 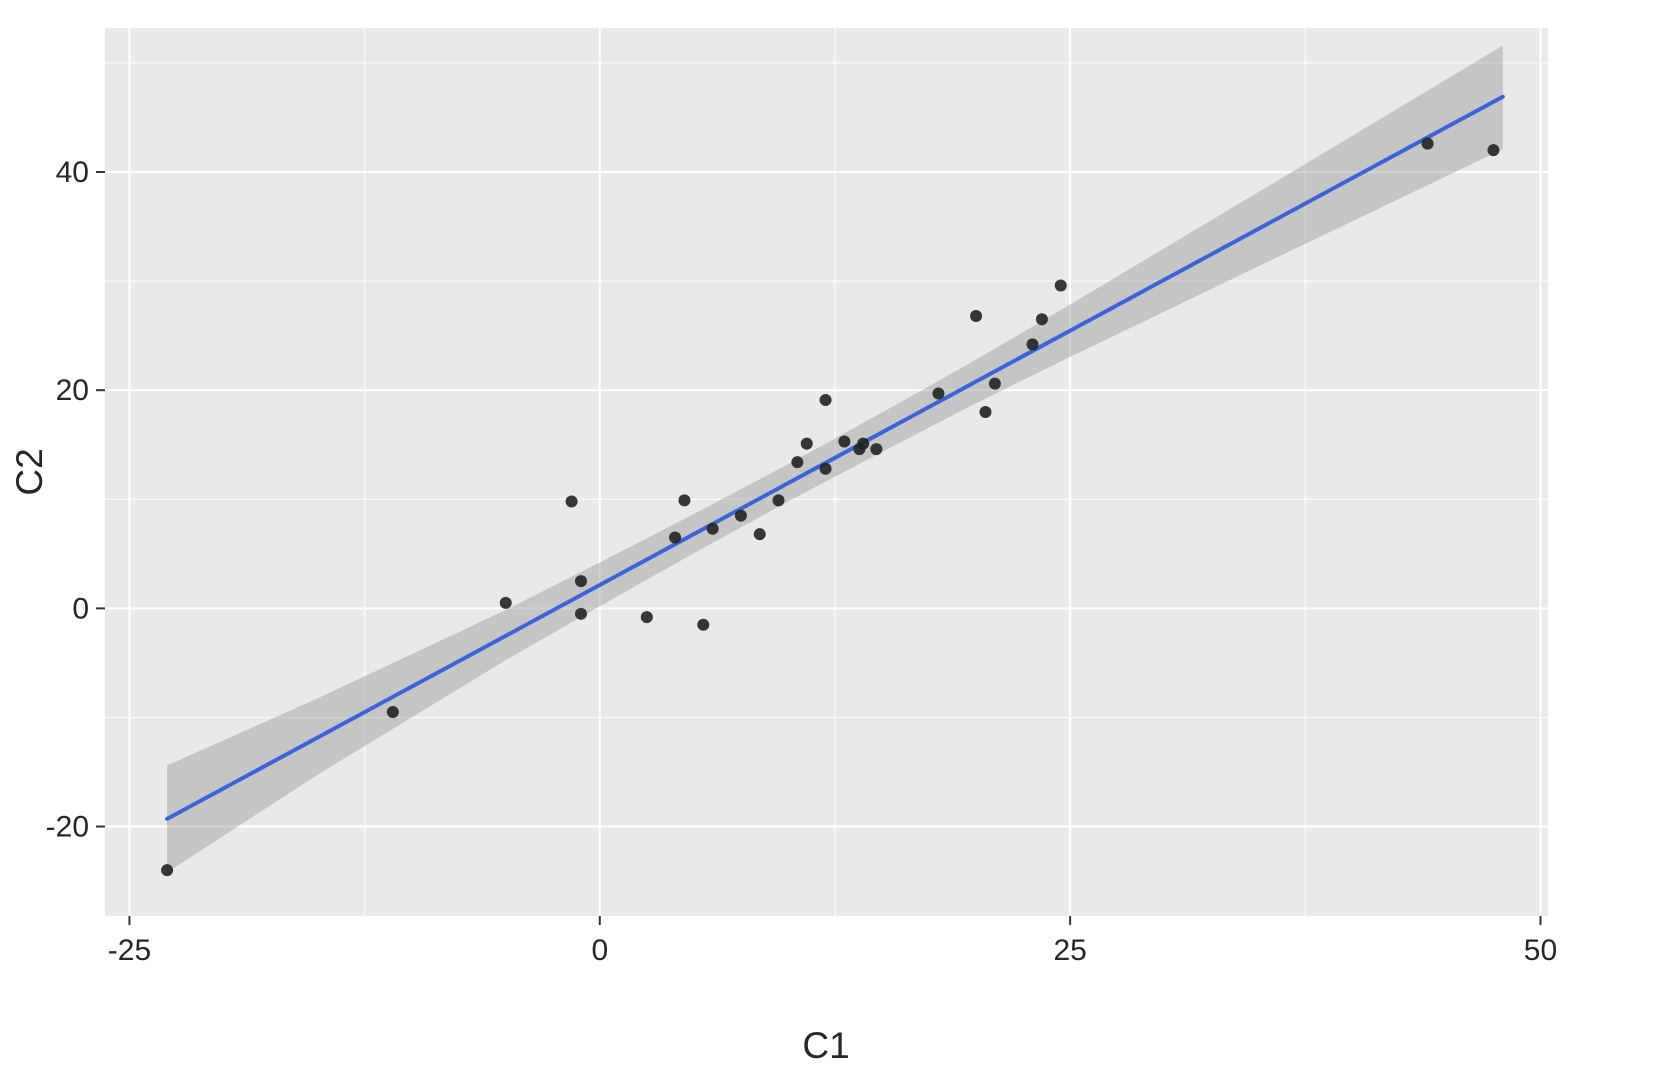 What do you see at coordinates (1540, 950) in the screenshot?
I see `x-tick-label: 50` at bounding box center [1540, 950].